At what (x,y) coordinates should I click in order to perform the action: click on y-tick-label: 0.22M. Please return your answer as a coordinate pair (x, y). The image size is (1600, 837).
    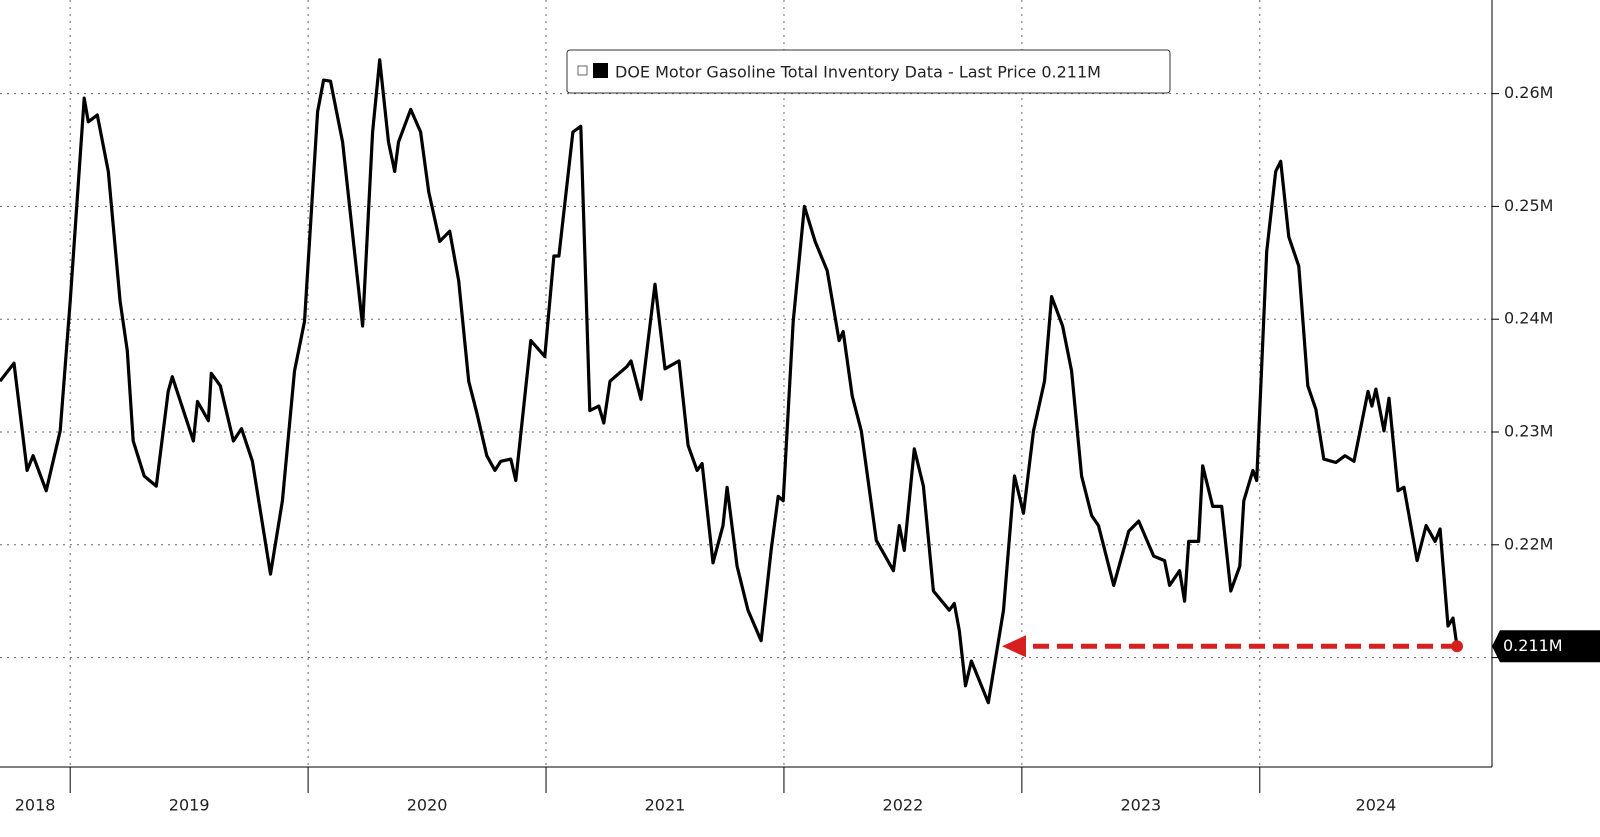
    Looking at the image, I should click on (1528, 543).